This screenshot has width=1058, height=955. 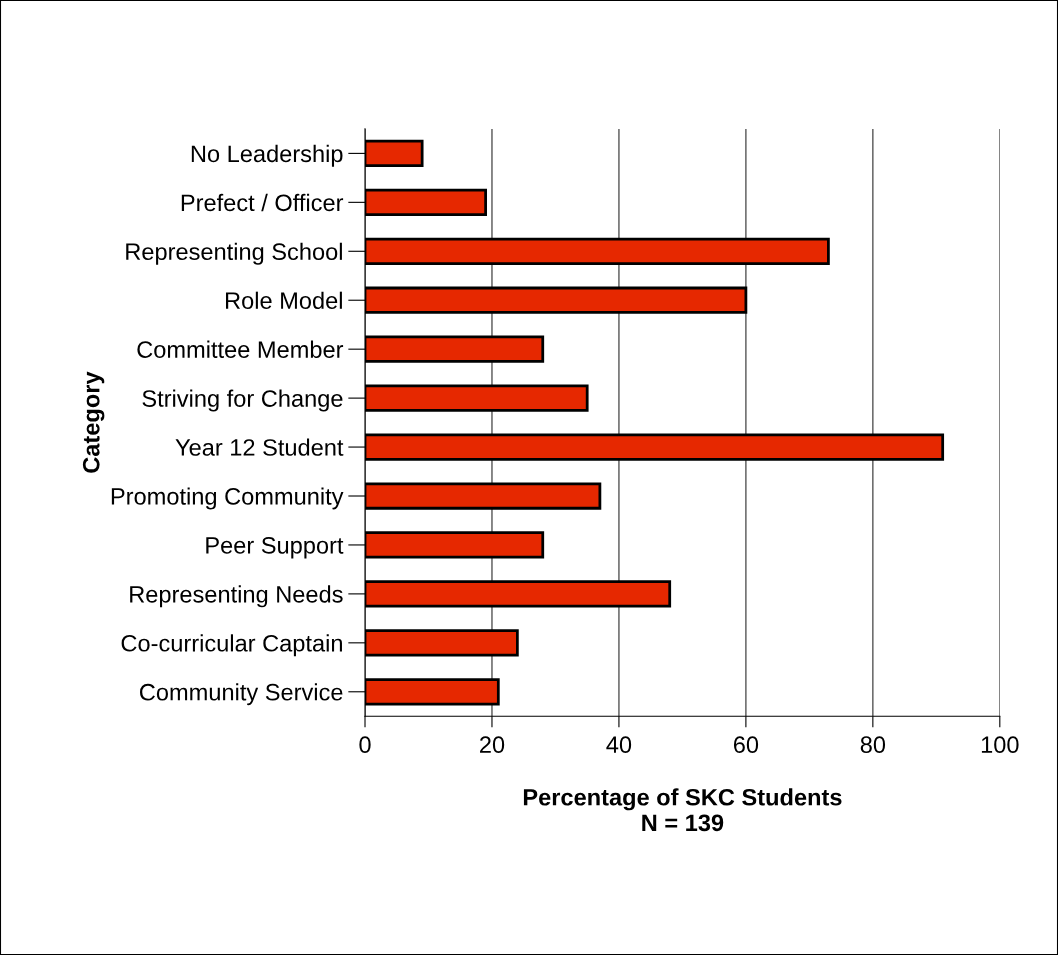 I want to click on y-tick-label: Representing Needs, so click(x=236, y=596).